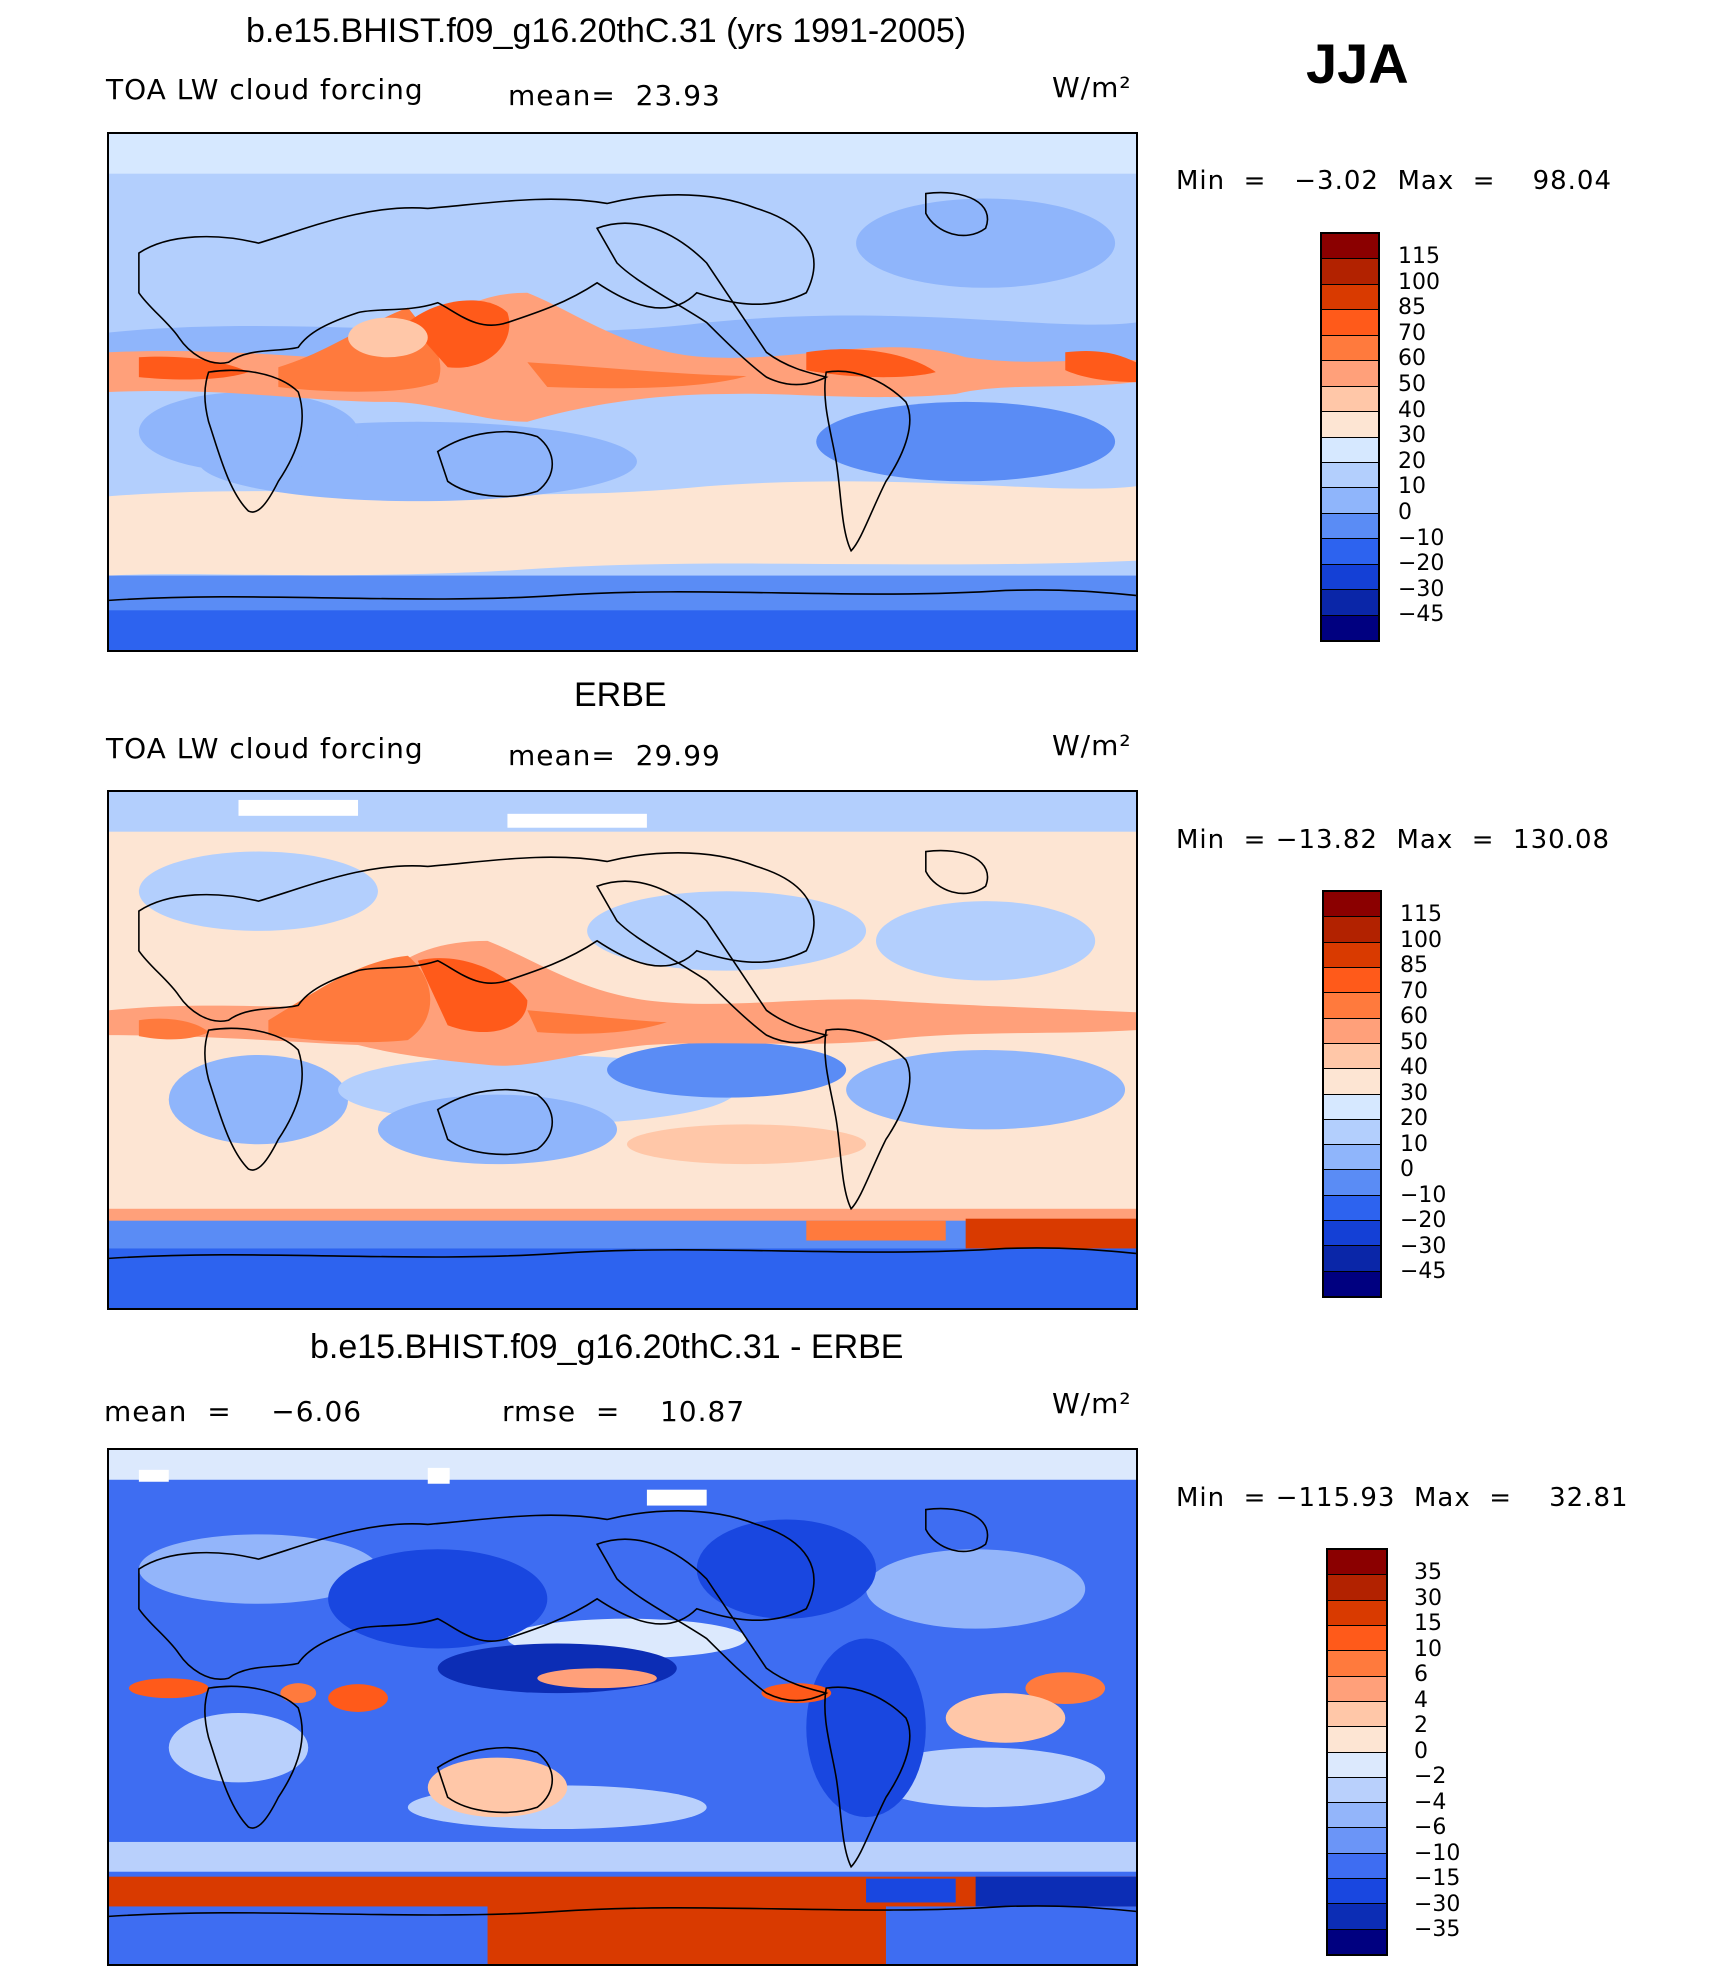 The image size is (1710, 1969). Describe the element at coordinates (1430, 1776) in the screenshot. I see `colorbar-tick-label: −2` at that location.